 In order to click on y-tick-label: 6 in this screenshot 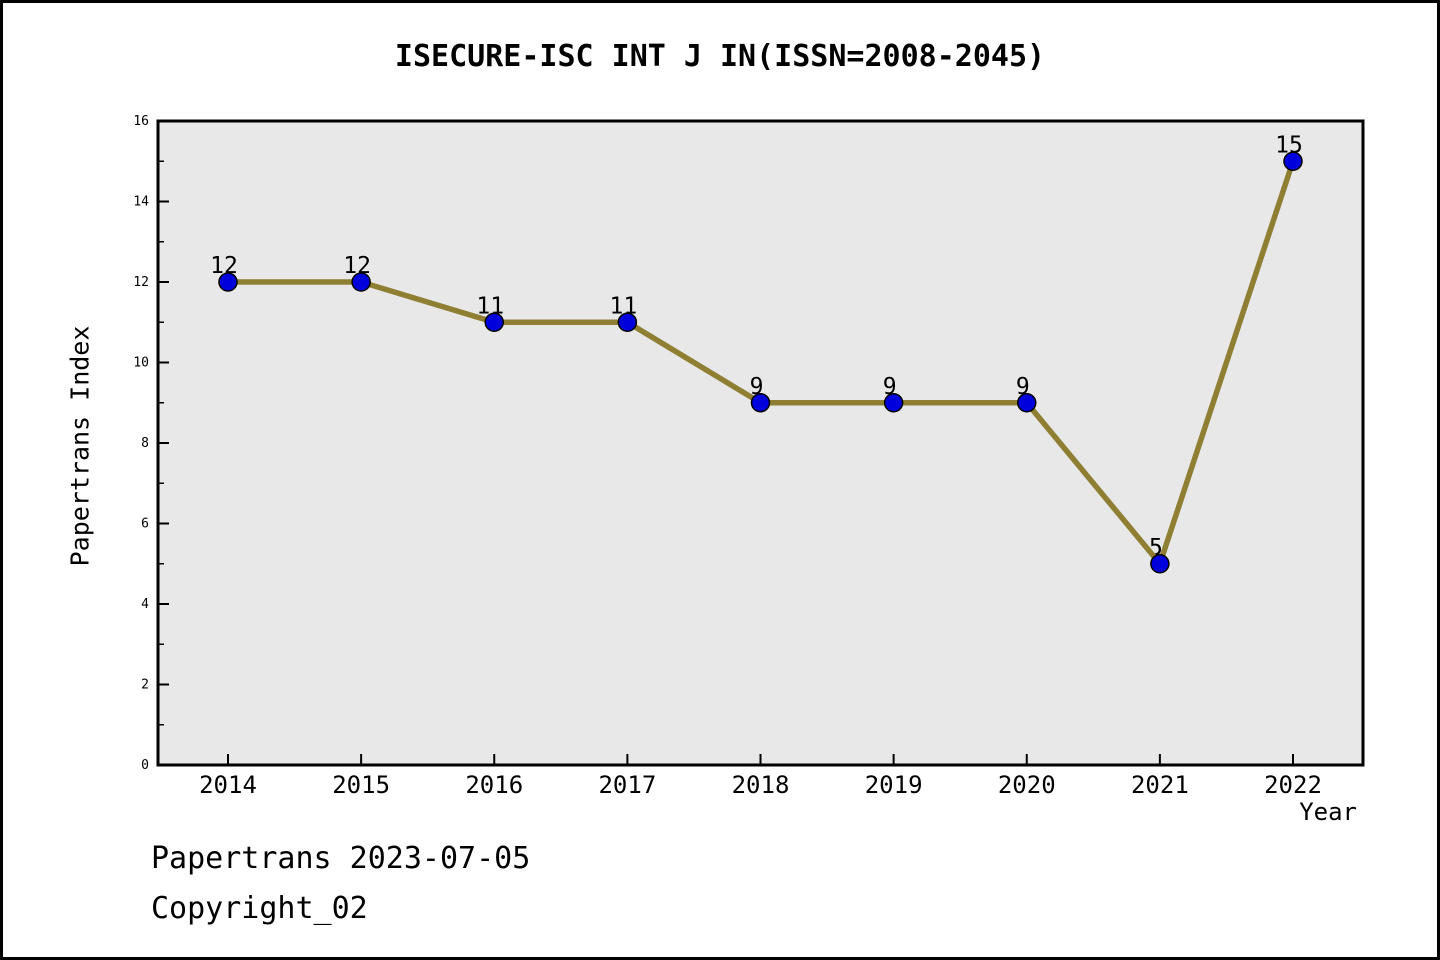, I will do `click(145, 524)`.